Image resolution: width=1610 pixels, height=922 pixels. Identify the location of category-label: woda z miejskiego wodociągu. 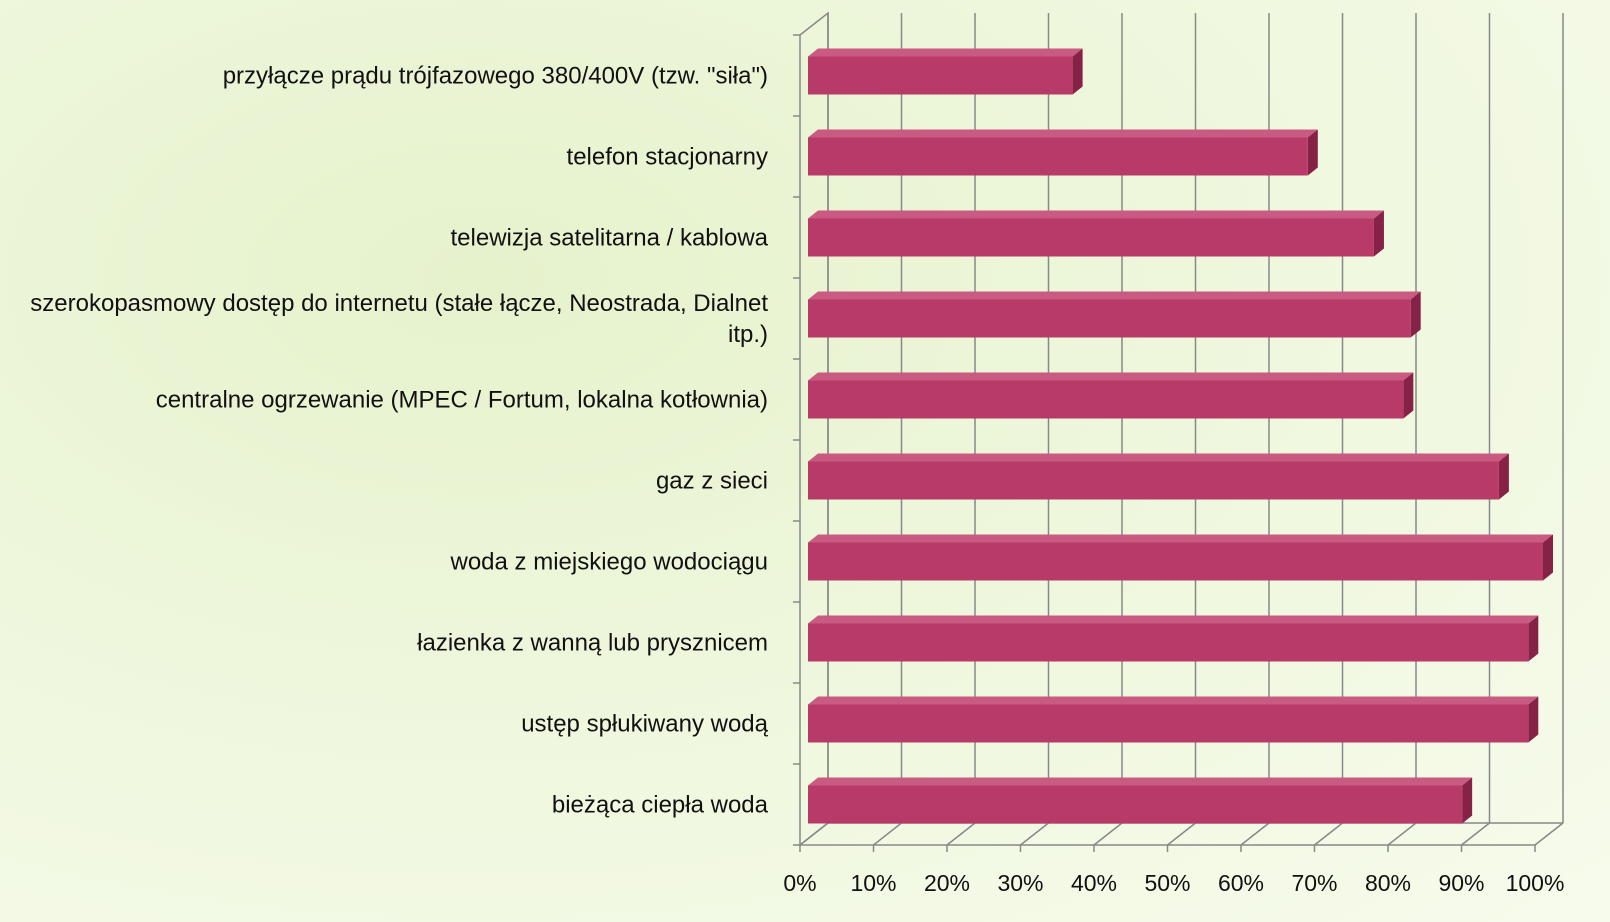
(609, 561).